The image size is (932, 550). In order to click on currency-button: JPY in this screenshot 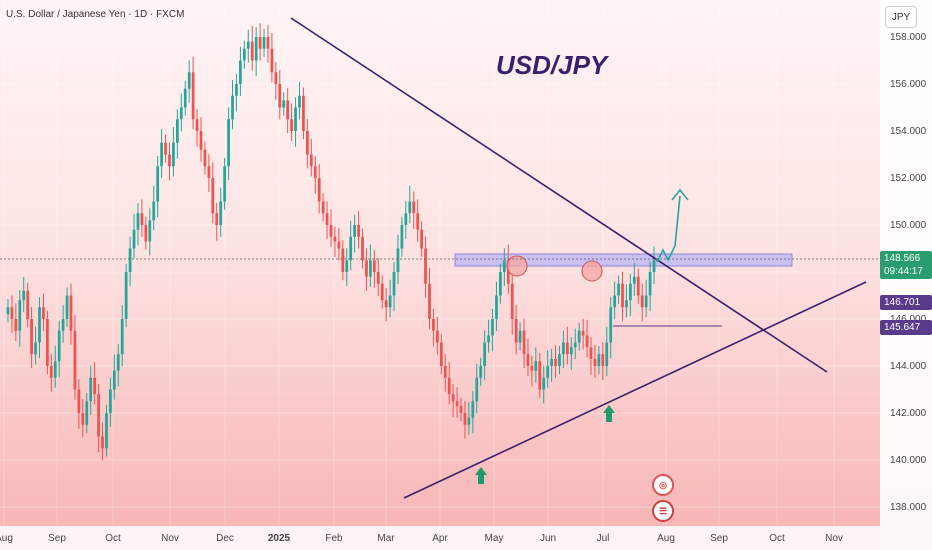, I will do `click(901, 17)`.